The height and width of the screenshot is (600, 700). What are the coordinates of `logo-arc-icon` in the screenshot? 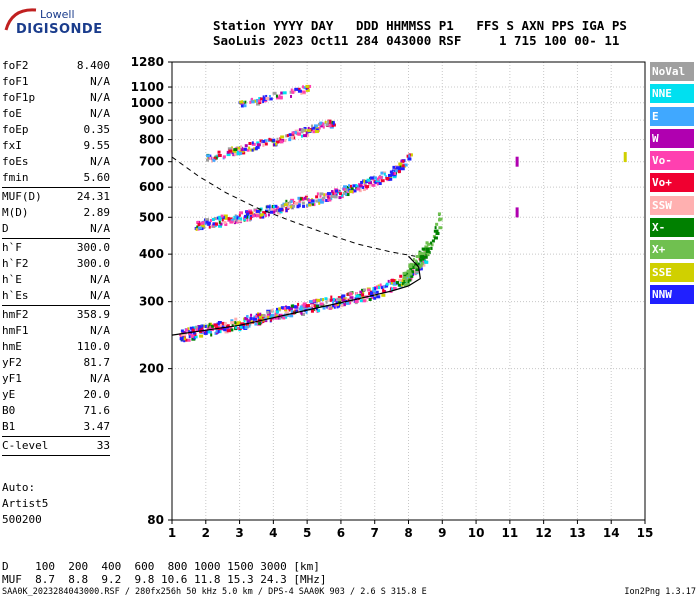 It's located at (20, 19).